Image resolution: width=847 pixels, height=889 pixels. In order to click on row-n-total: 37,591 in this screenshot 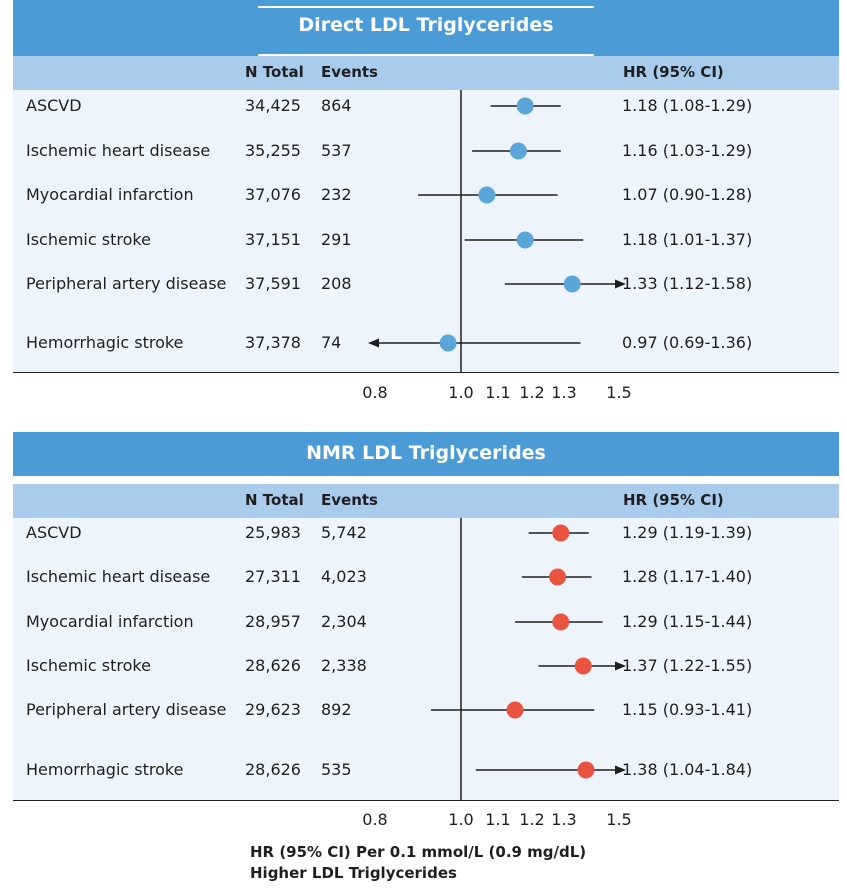, I will do `click(273, 283)`.